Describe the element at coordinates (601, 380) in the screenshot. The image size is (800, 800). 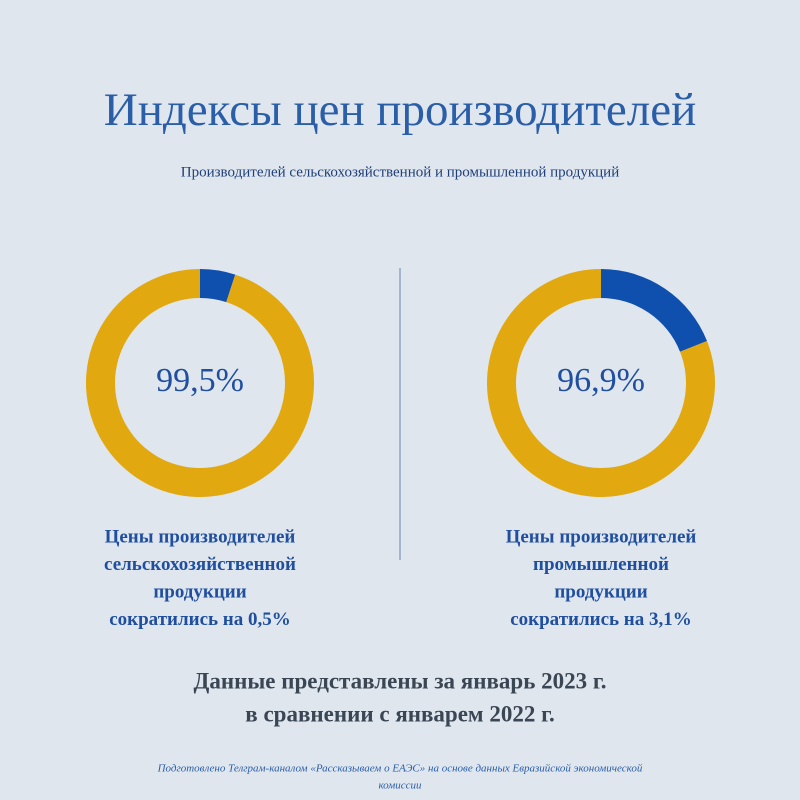
I see `center-label: 96,9%` at that location.